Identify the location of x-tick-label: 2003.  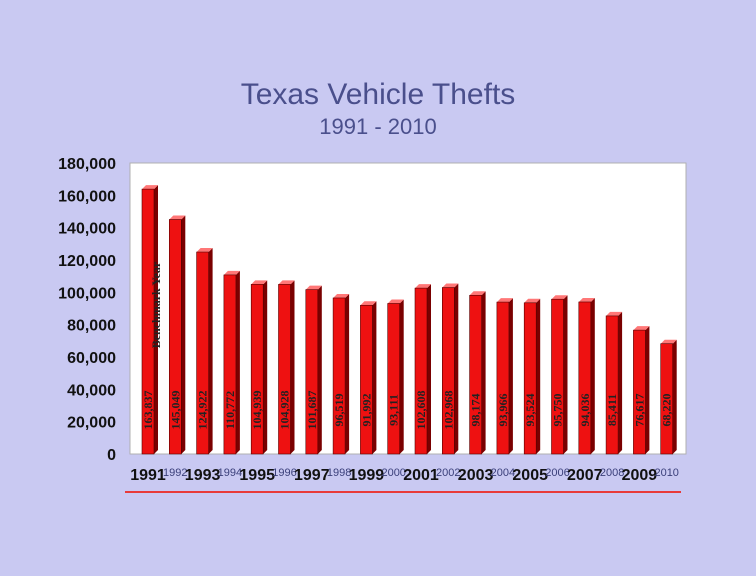
(476, 475).